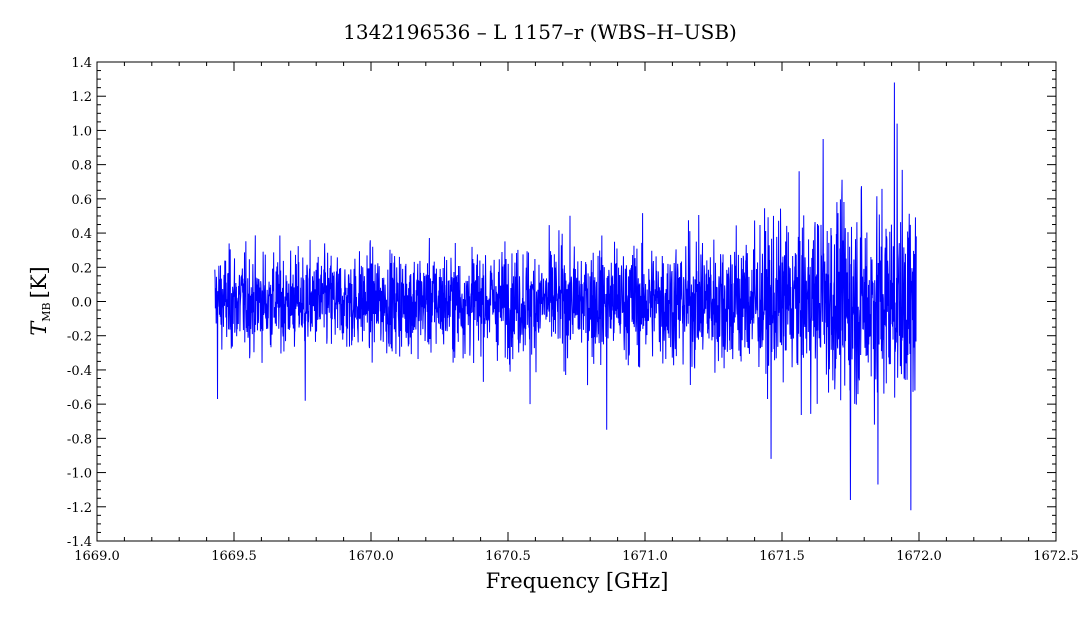  I want to click on y-axis-label: TMB [K], so click(40, 300).